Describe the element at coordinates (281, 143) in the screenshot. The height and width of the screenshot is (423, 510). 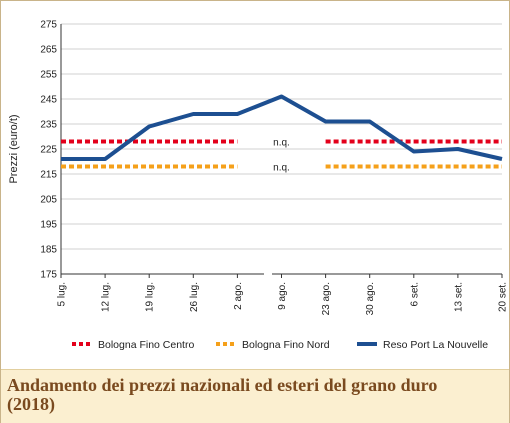
I see `nq-annotation-0: n.q.` at that location.